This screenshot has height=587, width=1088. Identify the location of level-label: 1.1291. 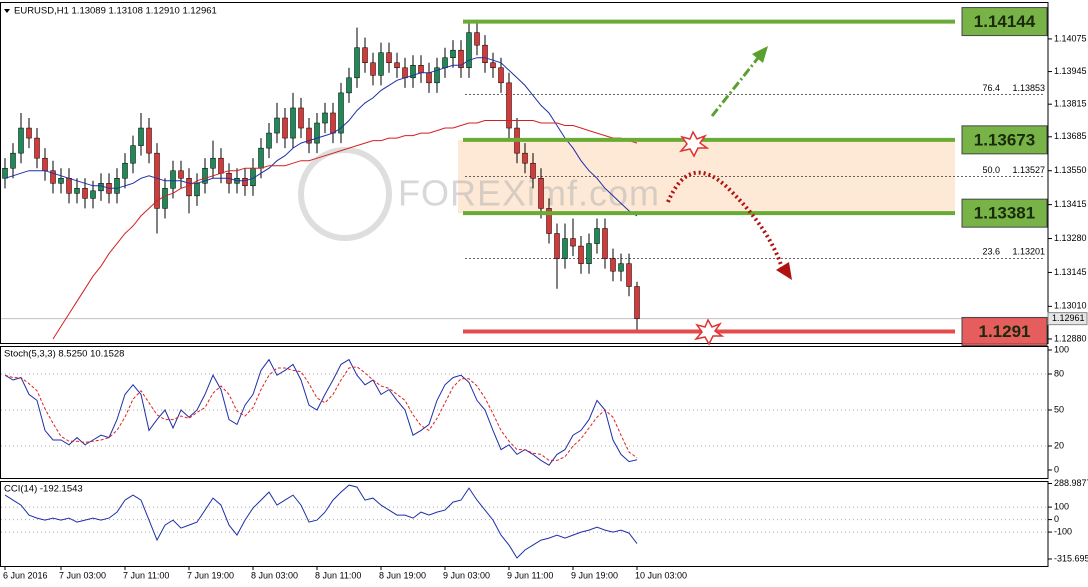
(1005, 331).